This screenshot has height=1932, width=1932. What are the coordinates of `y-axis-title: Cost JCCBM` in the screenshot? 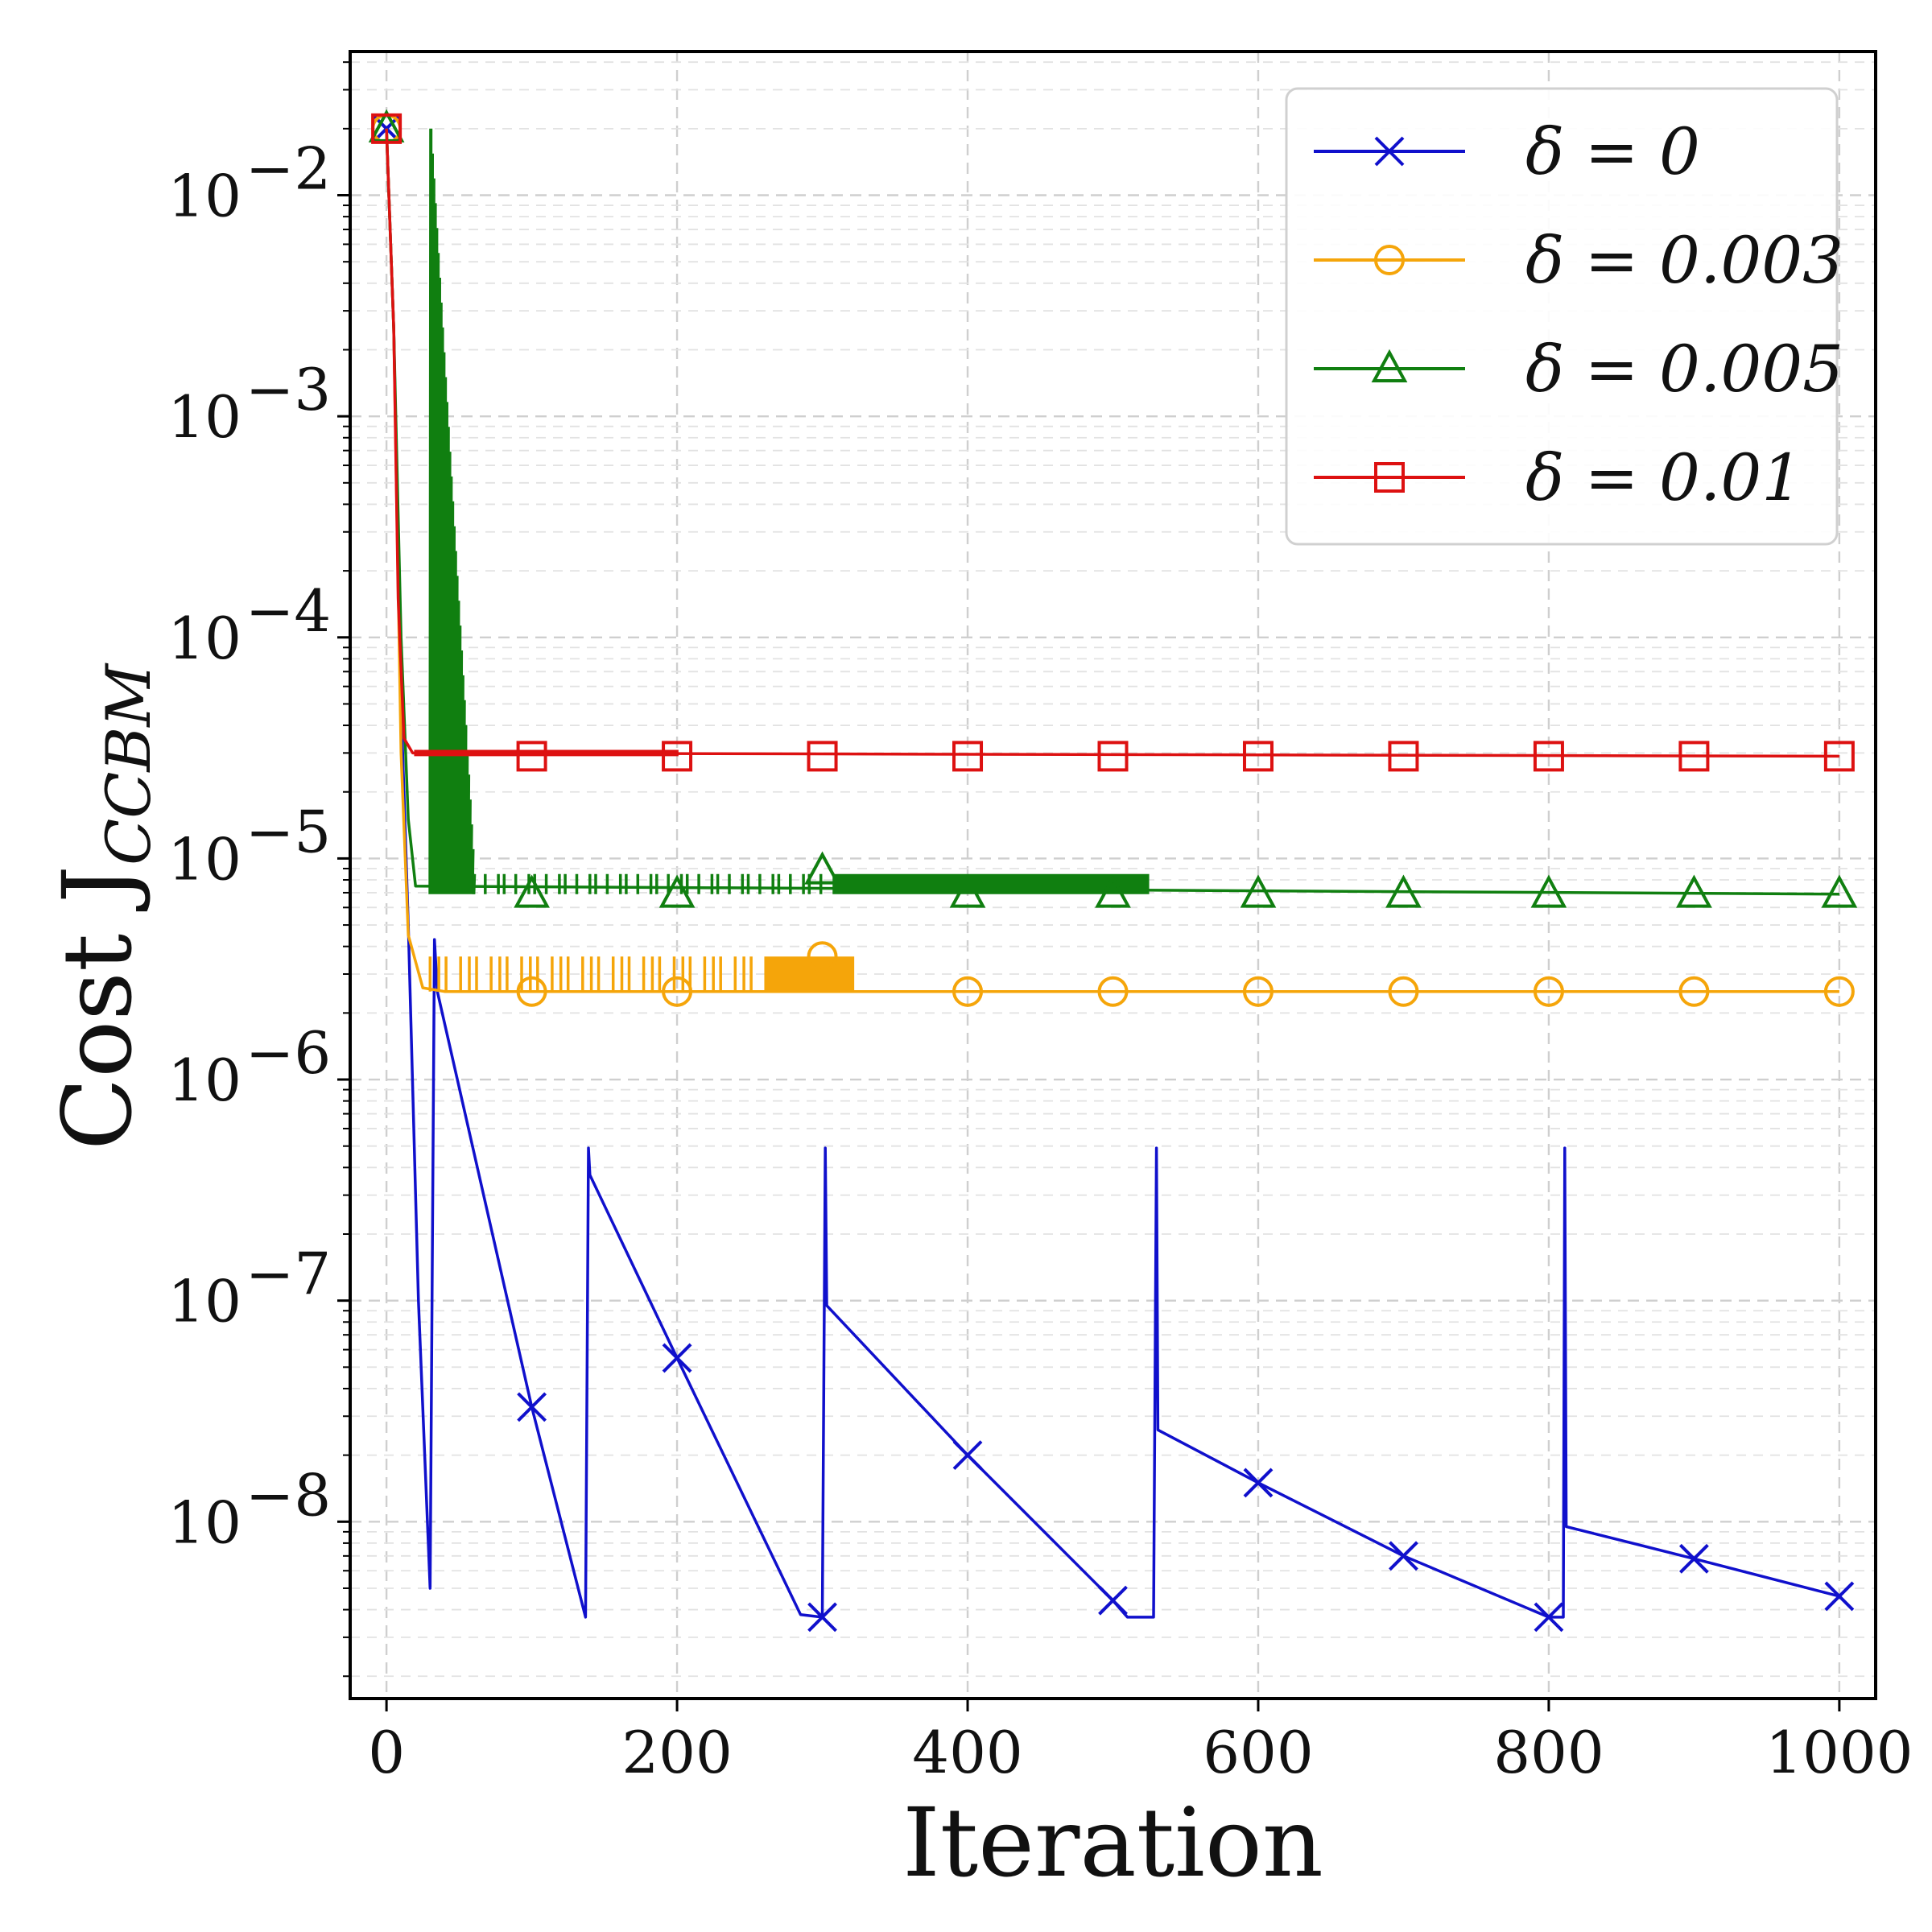 It's located at (103, 906).